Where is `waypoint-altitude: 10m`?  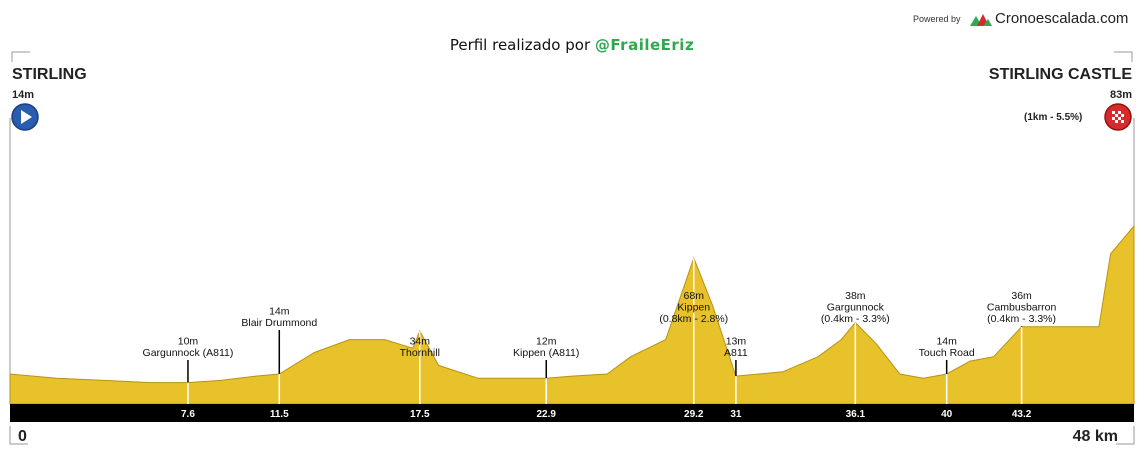
waypoint-altitude: 10m is located at coordinates (188, 342).